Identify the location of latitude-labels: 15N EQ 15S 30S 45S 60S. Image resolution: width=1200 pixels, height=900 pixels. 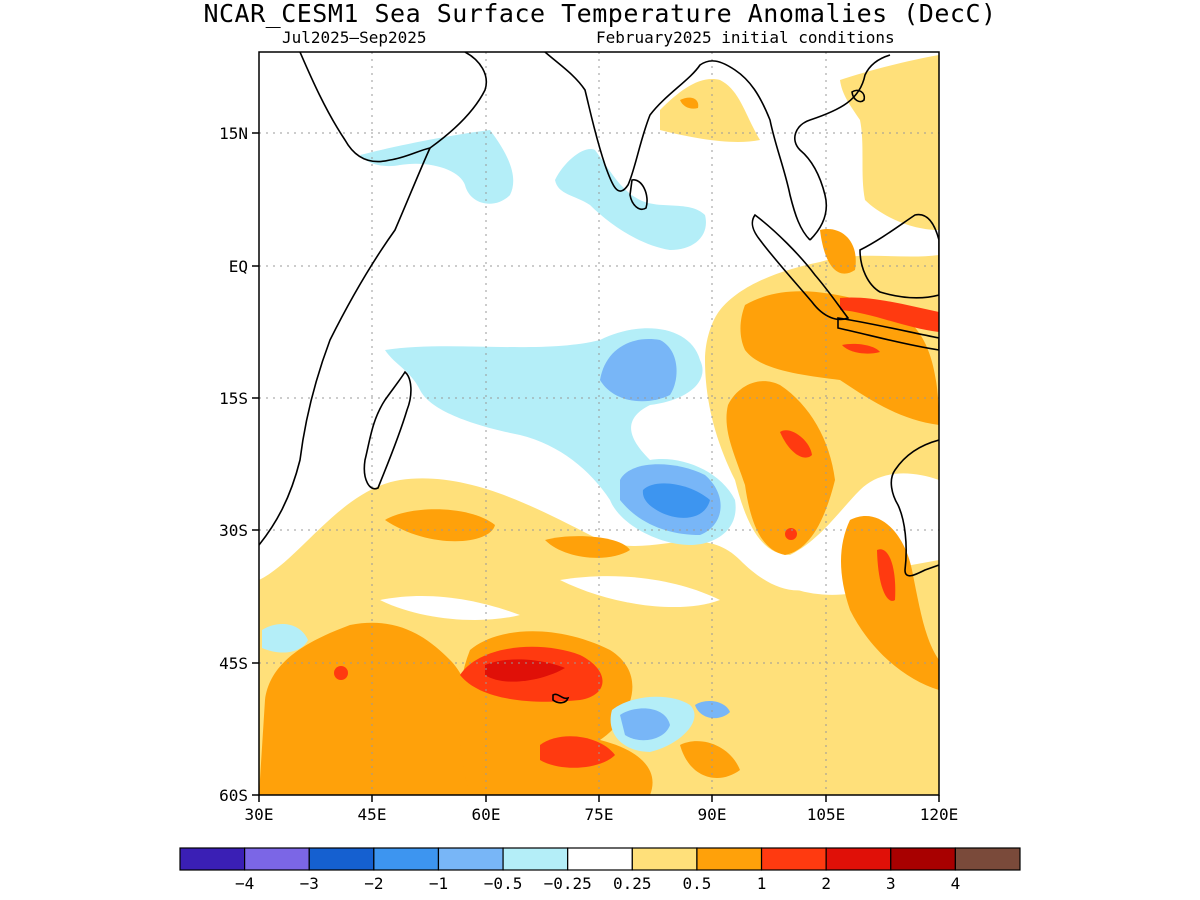
(233, 464).